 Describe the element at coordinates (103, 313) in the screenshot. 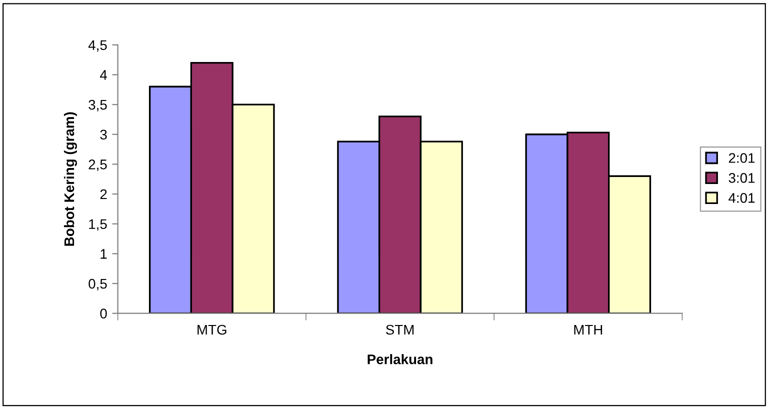

I see `y-tick-label: 0` at that location.